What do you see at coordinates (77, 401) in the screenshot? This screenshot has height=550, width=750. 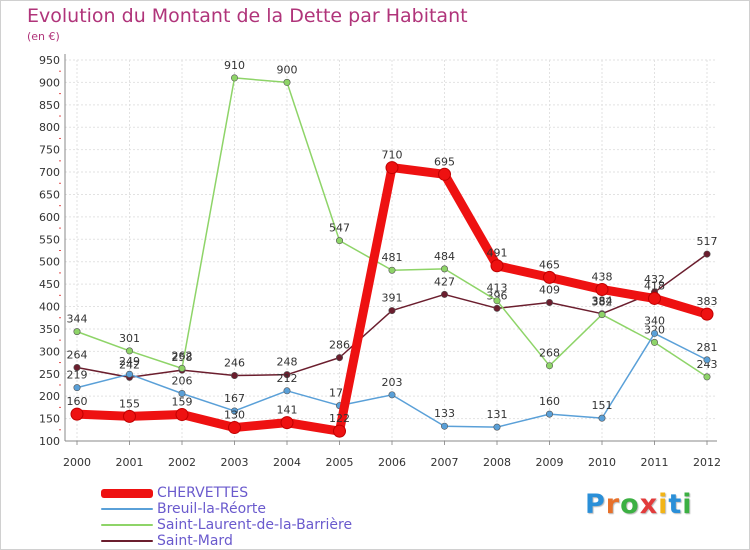 I see `data-label: 160` at bounding box center [77, 401].